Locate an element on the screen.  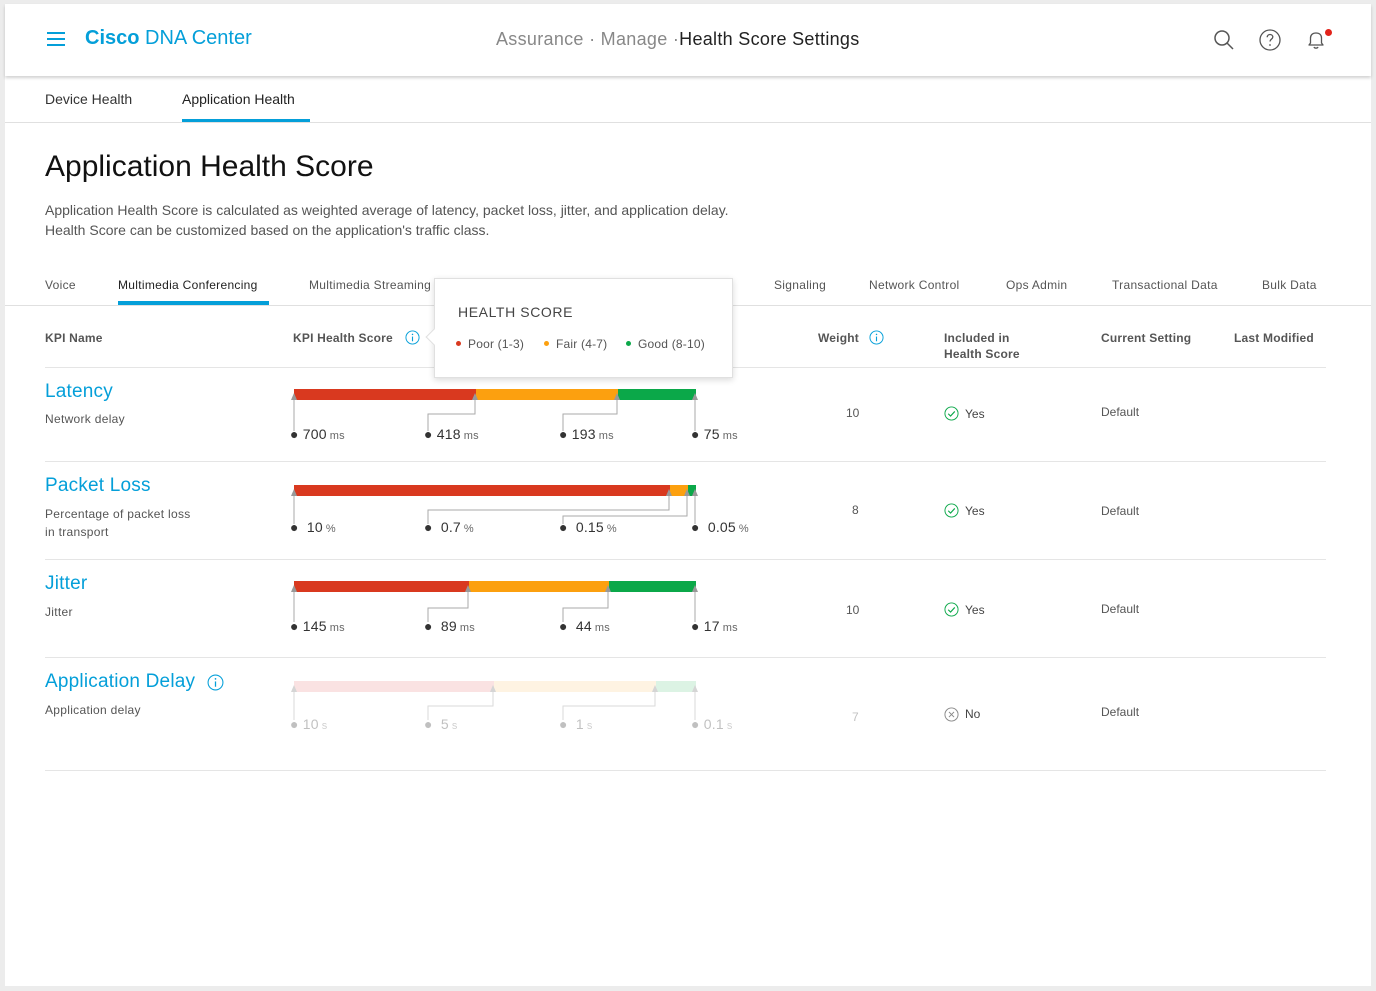
bell-icon is located at coordinates (1316, 40).